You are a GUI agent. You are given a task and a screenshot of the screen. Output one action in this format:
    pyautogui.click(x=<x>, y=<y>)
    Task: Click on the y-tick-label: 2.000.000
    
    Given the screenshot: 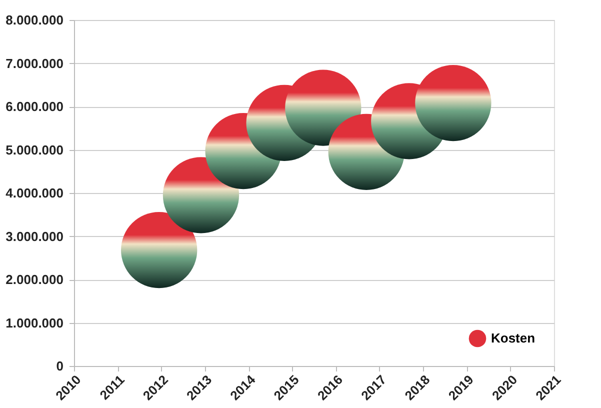 What is the action you would take?
    pyautogui.click(x=35, y=279)
    